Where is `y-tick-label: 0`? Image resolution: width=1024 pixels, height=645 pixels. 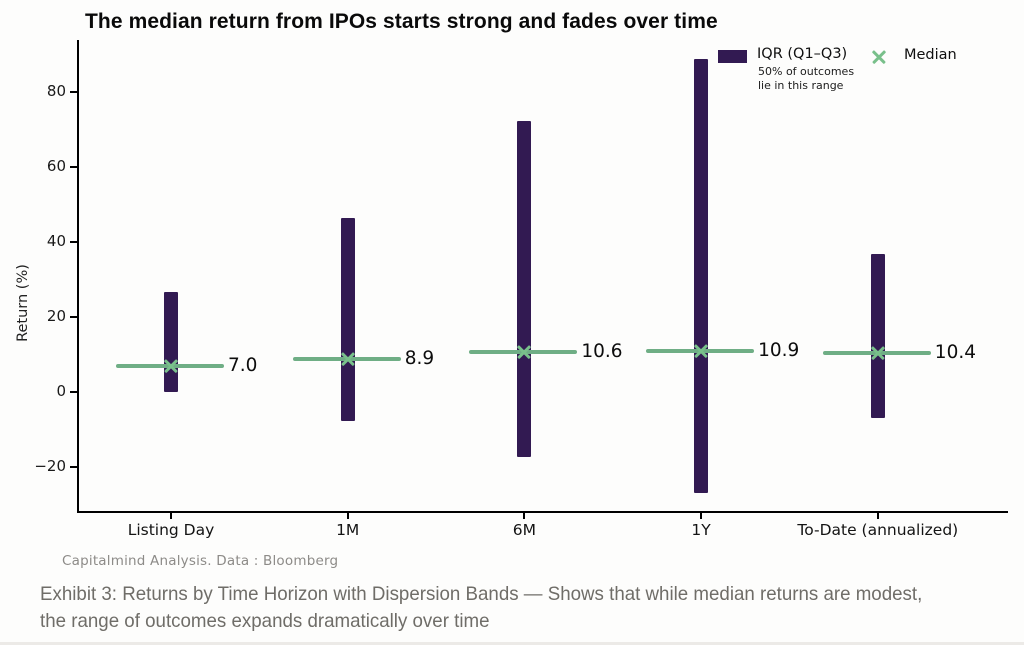
y-tick-label: 0 is located at coordinates (61, 391).